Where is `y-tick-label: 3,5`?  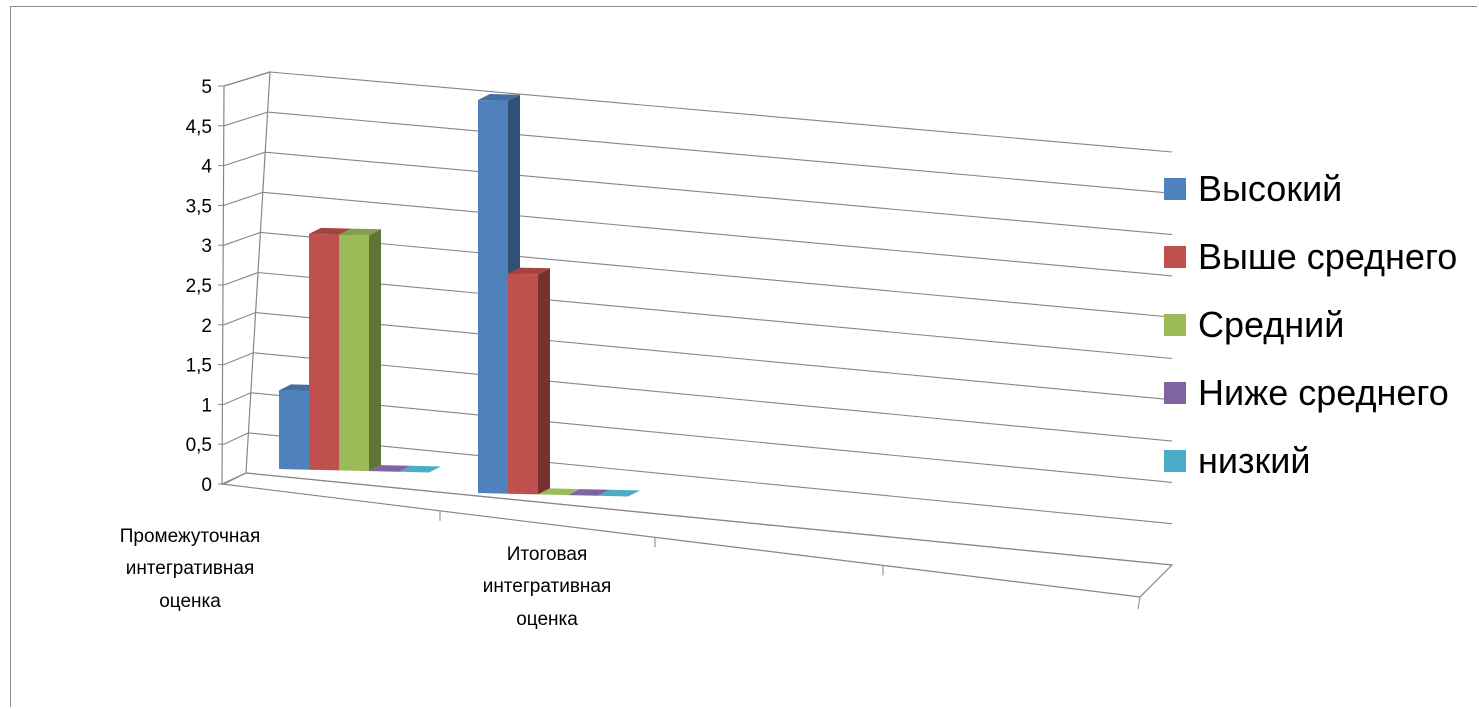
y-tick-label: 3,5 is located at coordinates (199, 206).